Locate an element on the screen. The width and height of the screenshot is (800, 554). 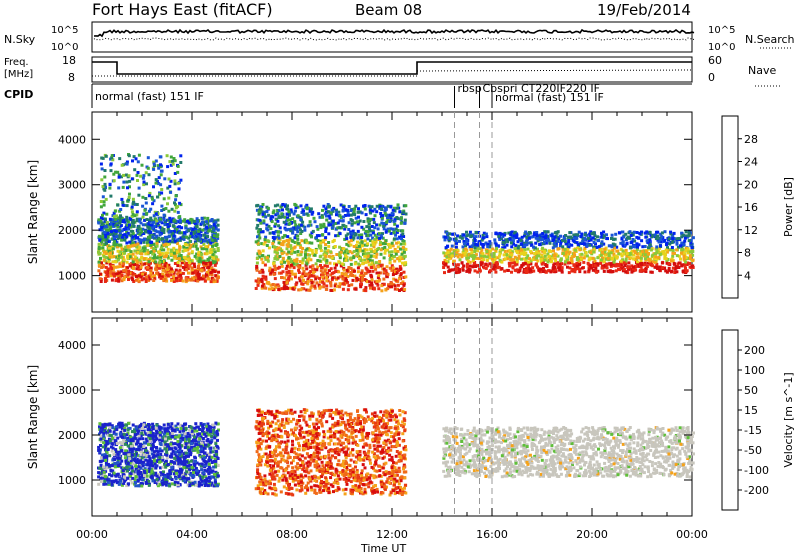
nsky-label: N.Sky is located at coordinates (20, 39).